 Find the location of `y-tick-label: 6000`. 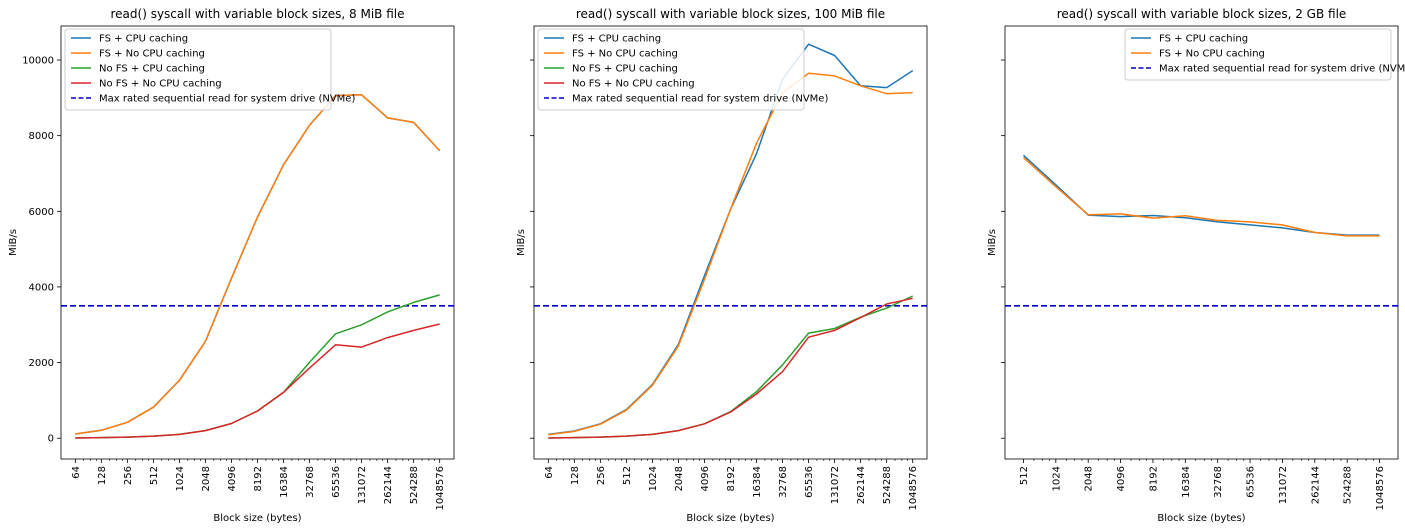

y-tick-label: 6000 is located at coordinates (41, 212).